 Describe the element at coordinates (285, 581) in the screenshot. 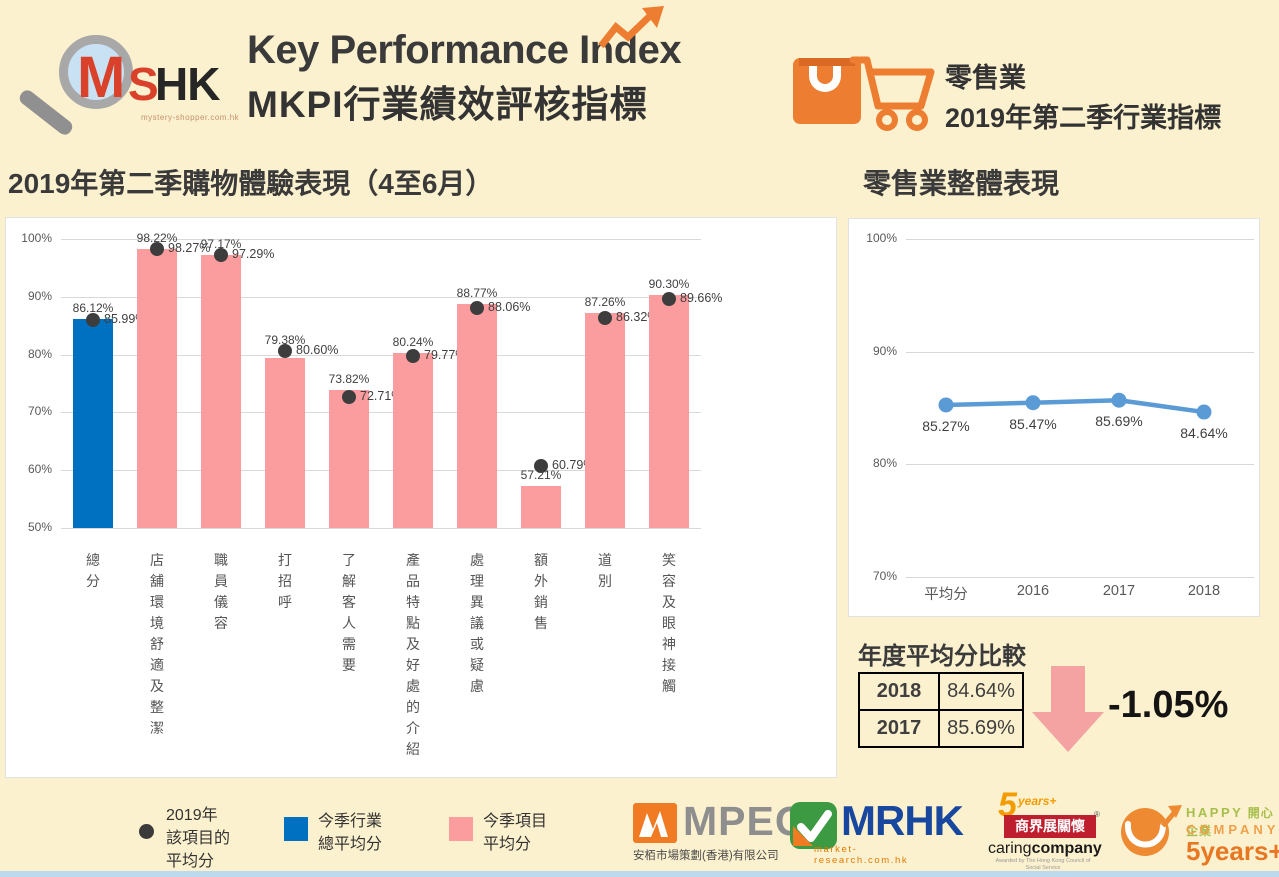

I see `category-label: 打招呼` at that location.